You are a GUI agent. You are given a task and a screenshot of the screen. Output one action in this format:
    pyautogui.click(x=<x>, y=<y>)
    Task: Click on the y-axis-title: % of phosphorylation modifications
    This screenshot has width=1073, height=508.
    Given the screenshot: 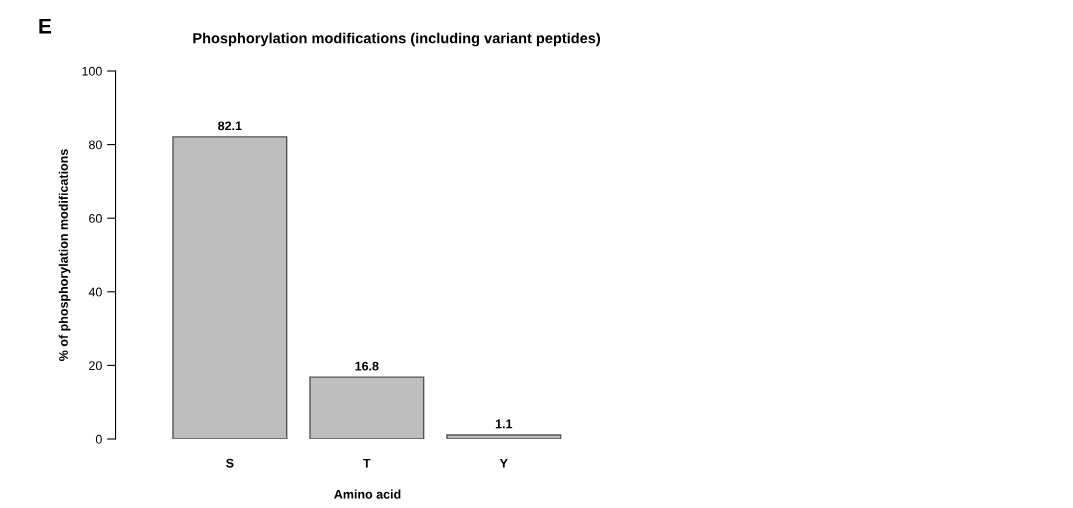 What is the action you would take?
    pyautogui.click(x=64, y=255)
    